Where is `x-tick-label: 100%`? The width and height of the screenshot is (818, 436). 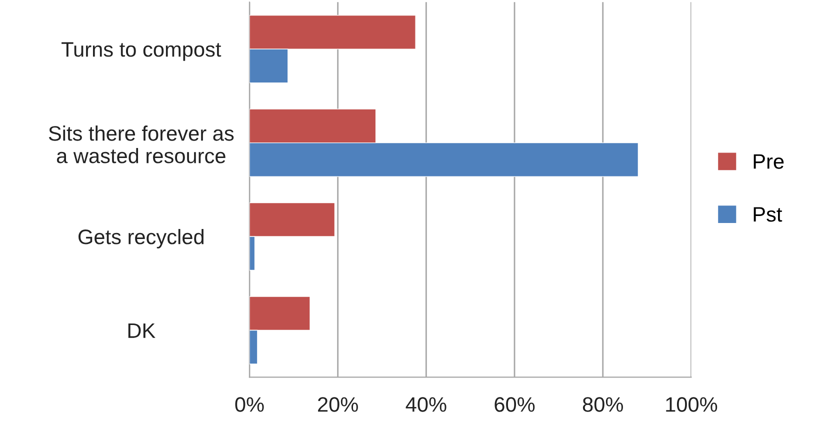
x-tick-label: 100% is located at coordinates (692, 404).